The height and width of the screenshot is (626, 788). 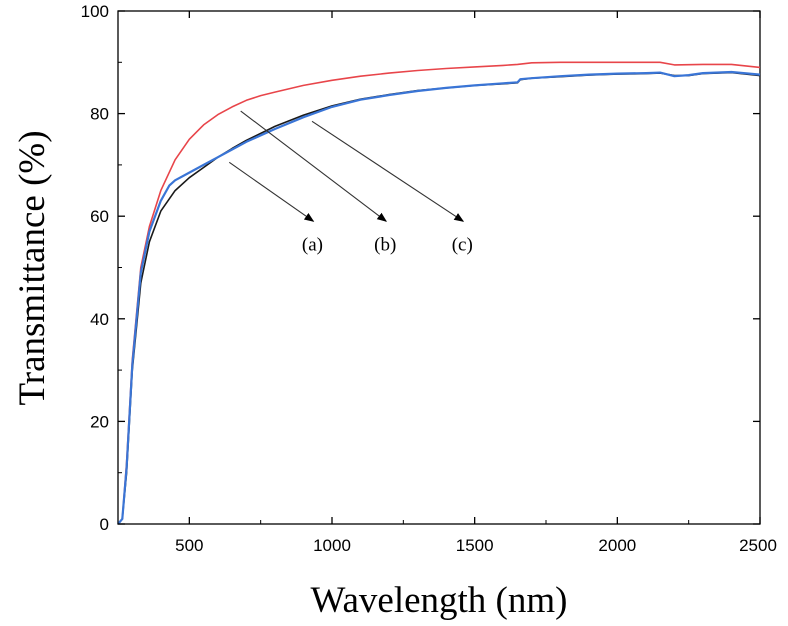 What do you see at coordinates (462, 244) in the screenshot?
I see `annotation-label-3: (c)` at bounding box center [462, 244].